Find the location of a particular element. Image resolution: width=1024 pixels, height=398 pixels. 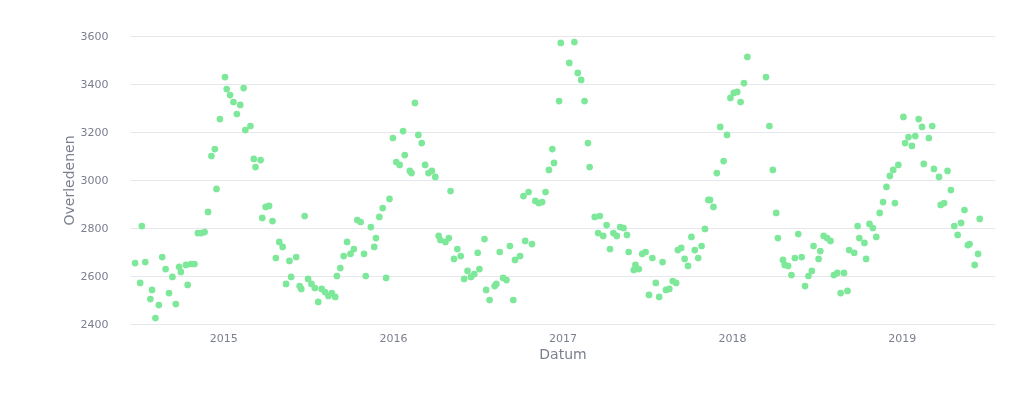

y-tick-label: 3000 is located at coordinates (94, 180).